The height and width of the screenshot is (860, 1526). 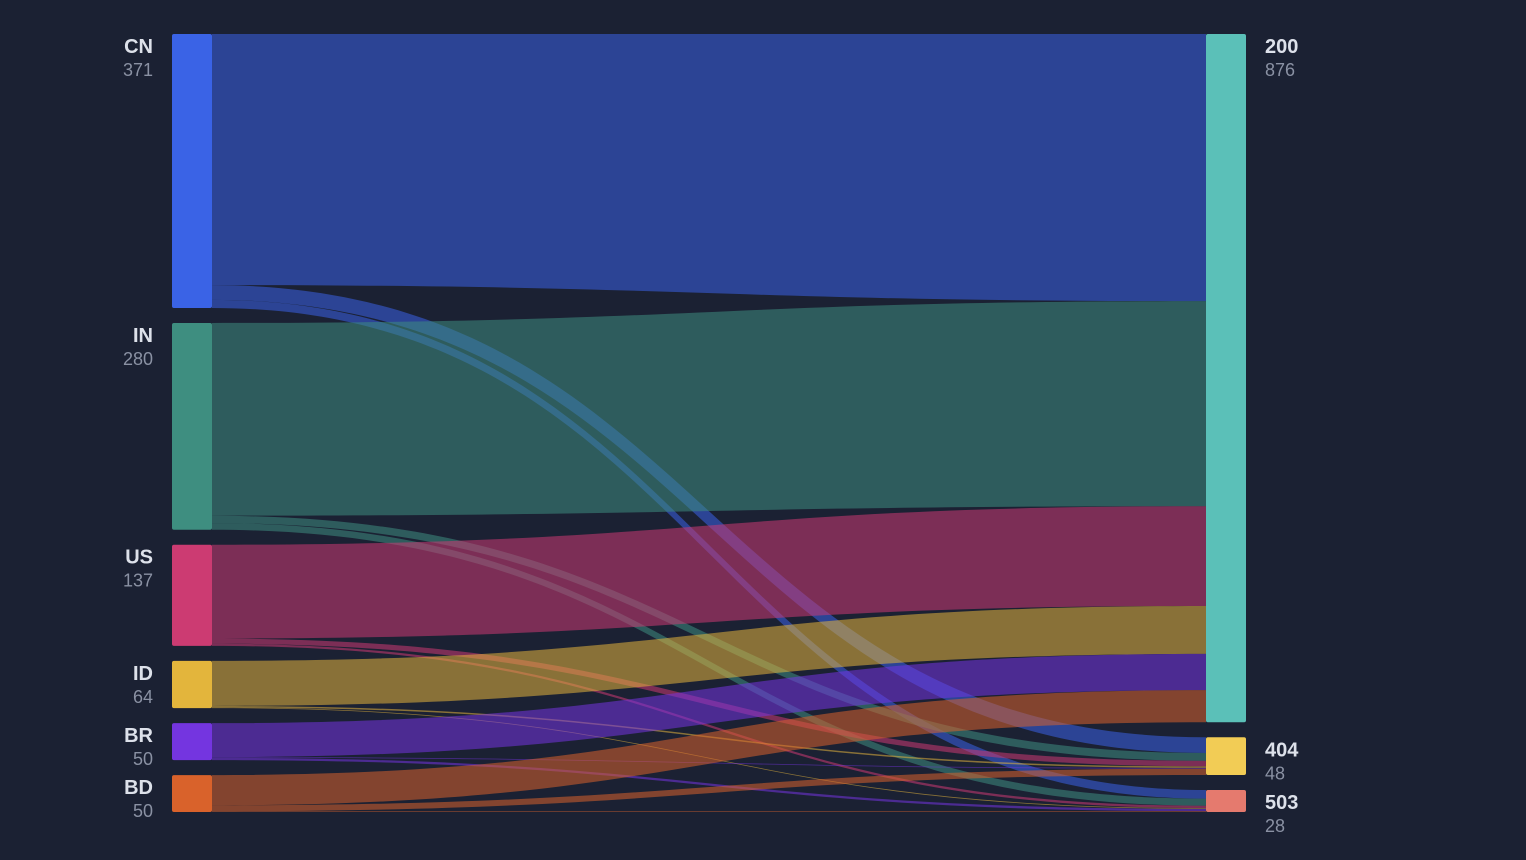 I want to click on node-value: 64, so click(x=143, y=697).